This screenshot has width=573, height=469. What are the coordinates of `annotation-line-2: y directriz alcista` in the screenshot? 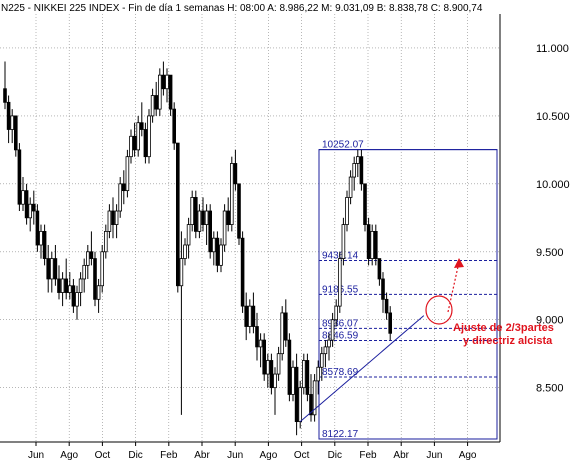 It's located at (508, 341).